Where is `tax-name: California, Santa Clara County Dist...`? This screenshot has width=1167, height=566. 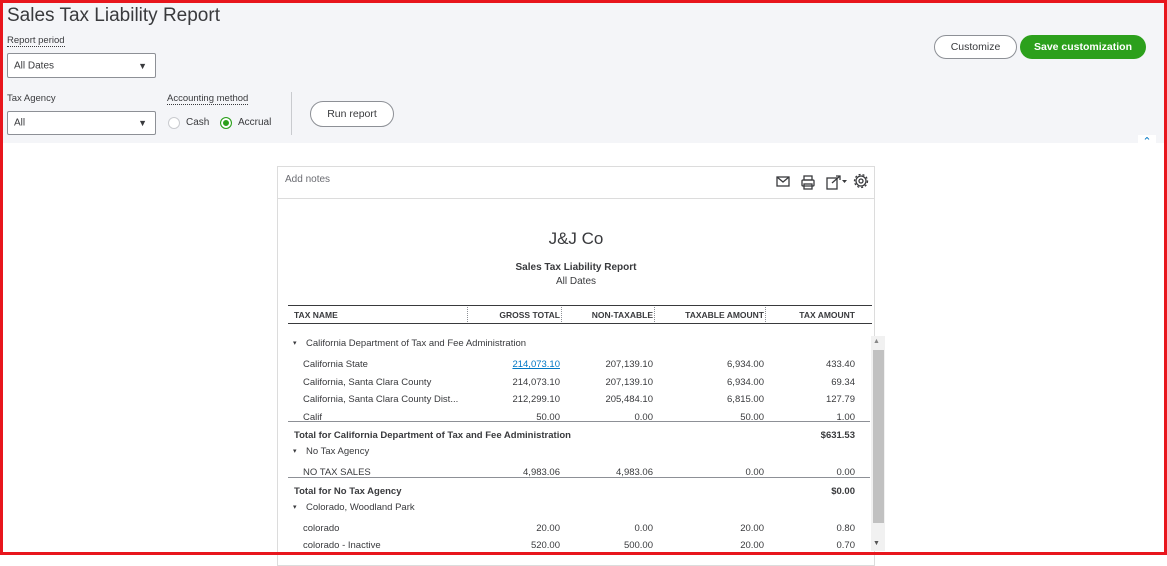 tax-name: California, Santa Clara County Dist... is located at coordinates (381, 399).